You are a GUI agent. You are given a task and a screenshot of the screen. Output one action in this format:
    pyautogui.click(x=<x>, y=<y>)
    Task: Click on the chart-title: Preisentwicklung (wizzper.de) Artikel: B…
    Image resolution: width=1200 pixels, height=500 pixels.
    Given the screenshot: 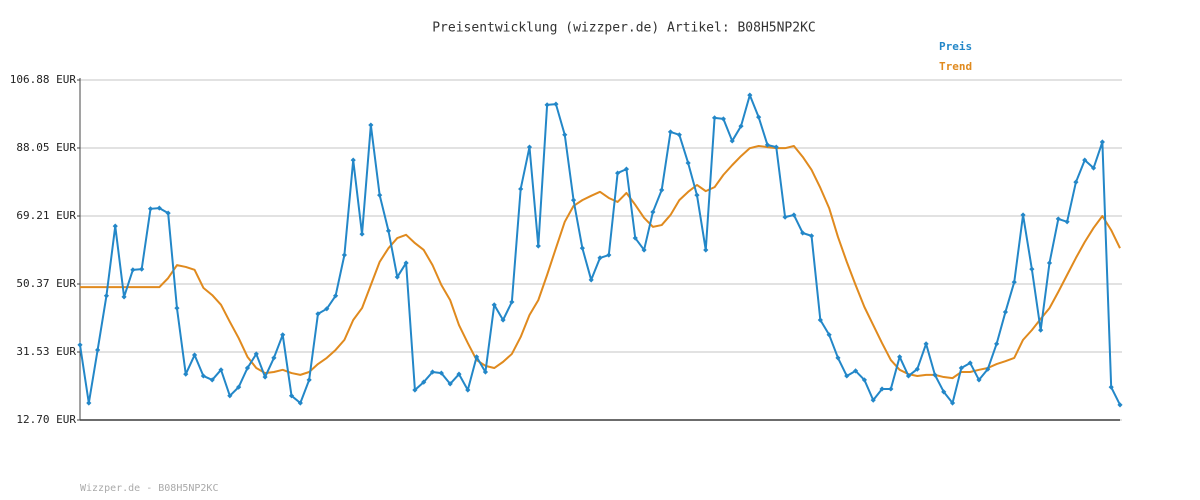 What is the action you would take?
    pyautogui.click(x=624, y=28)
    